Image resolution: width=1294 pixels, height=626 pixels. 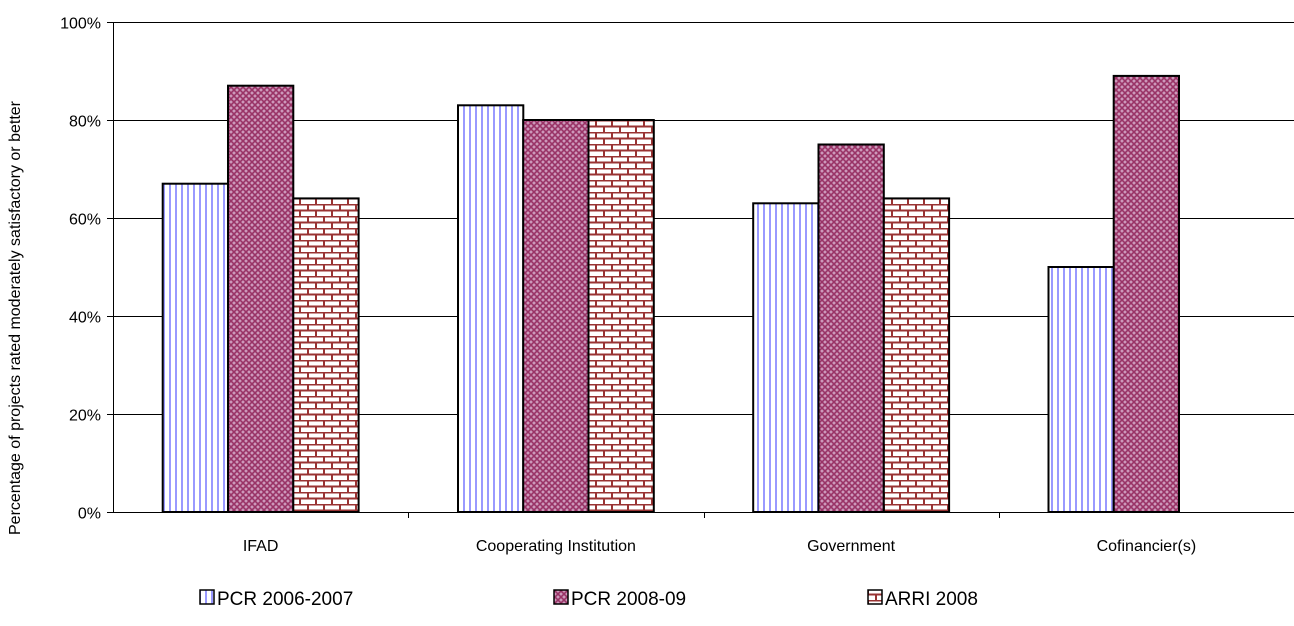 I want to click on x-tick-label: IFAD, so click(x=261, y=546).